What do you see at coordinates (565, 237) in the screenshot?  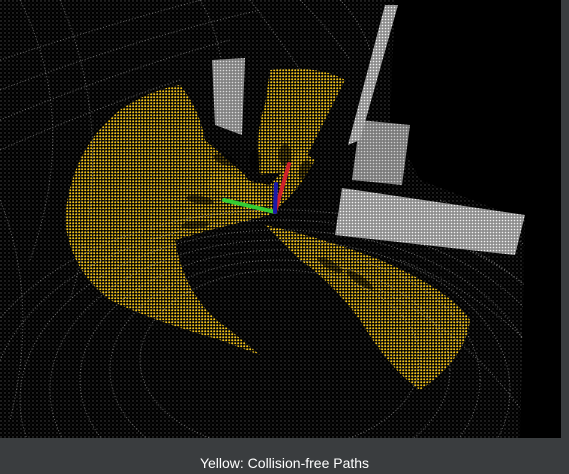 I see `frame-border` at bounding box center [565, 237].